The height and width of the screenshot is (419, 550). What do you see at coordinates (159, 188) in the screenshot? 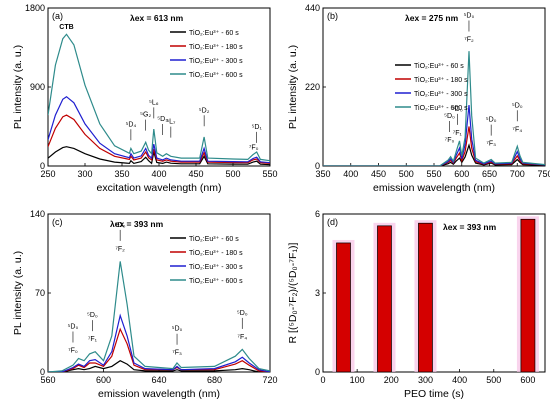
I see `x-axis-label: excitation wavelength (nm)` at bounding box center [159, 188].